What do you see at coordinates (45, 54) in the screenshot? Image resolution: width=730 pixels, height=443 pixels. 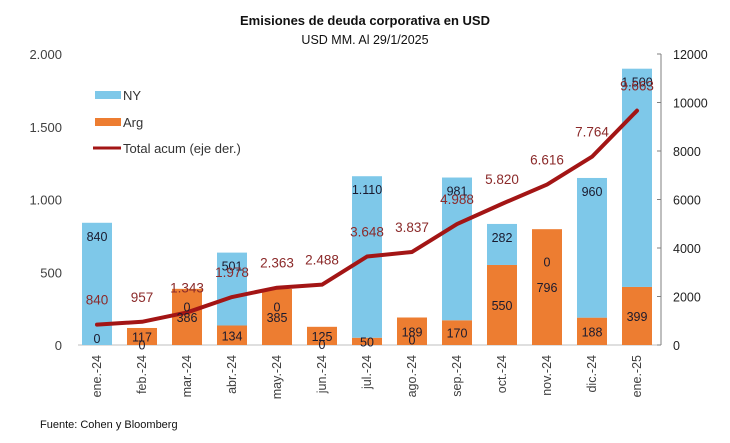 I see `left-tick-label: 2.000` at bounding box center [45, 54].